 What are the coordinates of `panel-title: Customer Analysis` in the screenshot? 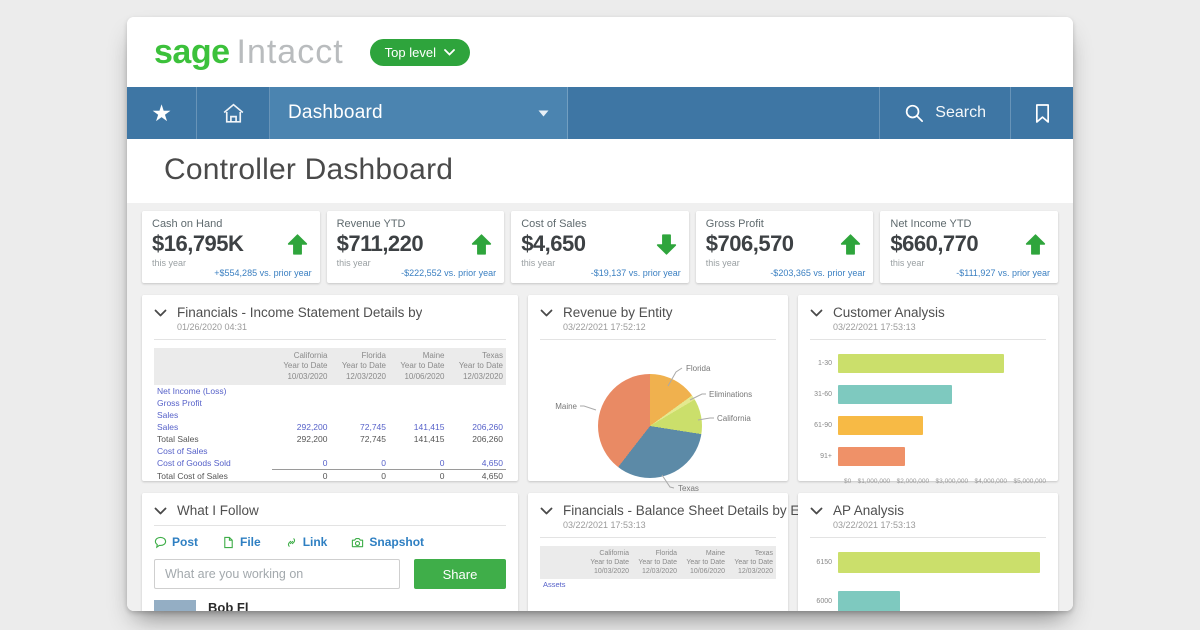 It's located at (889, 312).